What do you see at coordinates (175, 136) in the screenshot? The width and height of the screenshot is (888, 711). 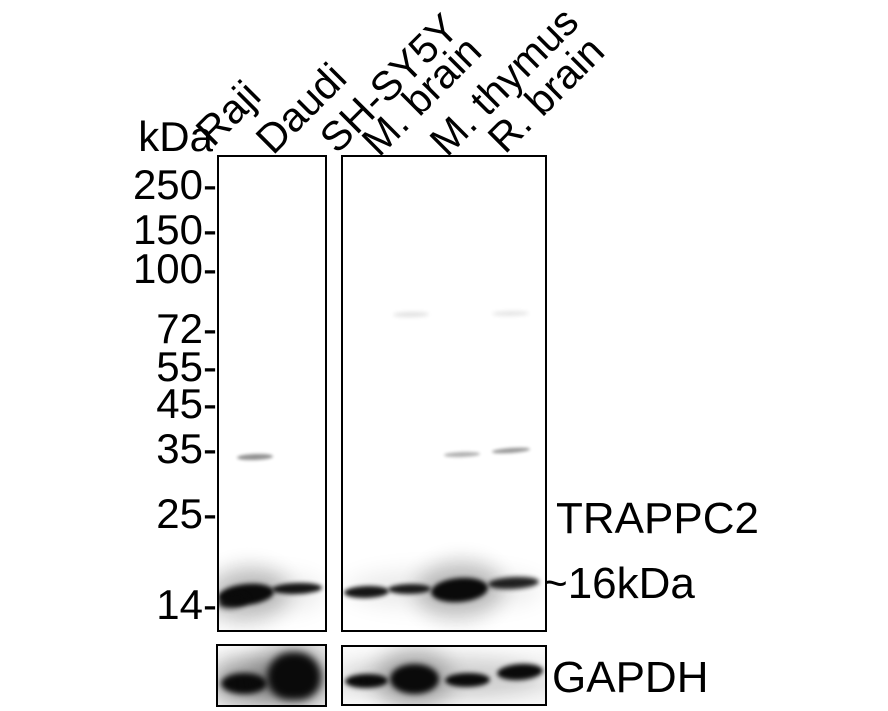 I see `kda-unit-label: kDa` at bounding box center [175, 136].